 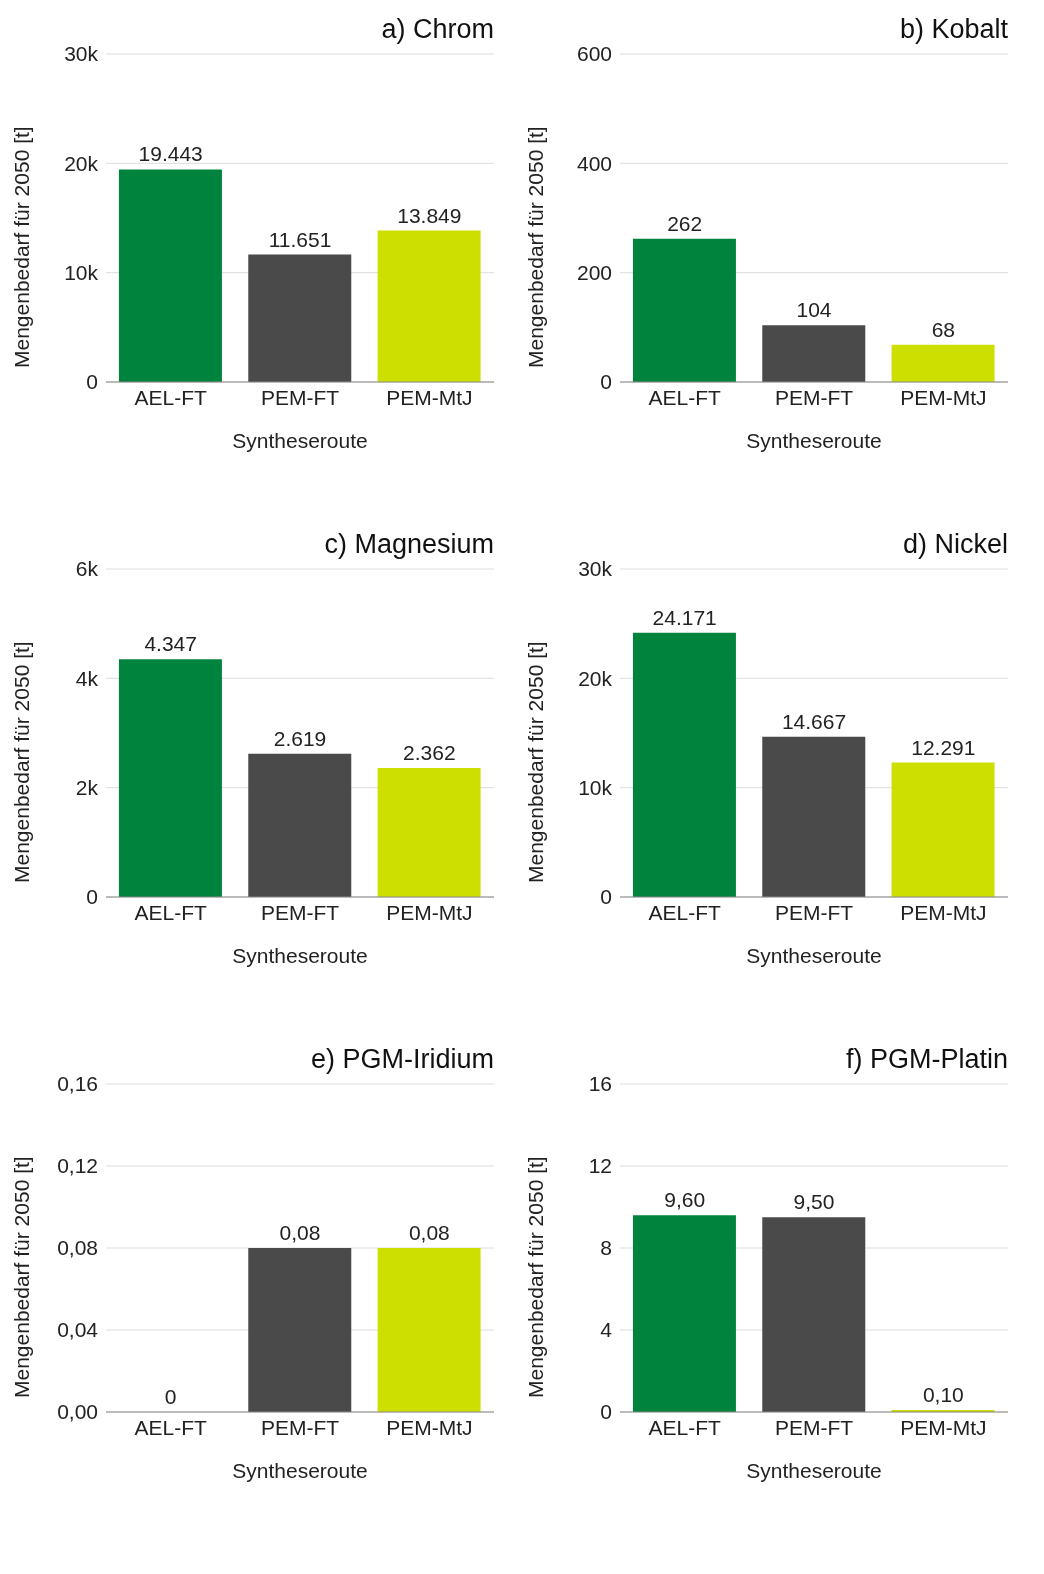 I want to click on chart-title: c) Magnesium, so click(x=409, y=544).